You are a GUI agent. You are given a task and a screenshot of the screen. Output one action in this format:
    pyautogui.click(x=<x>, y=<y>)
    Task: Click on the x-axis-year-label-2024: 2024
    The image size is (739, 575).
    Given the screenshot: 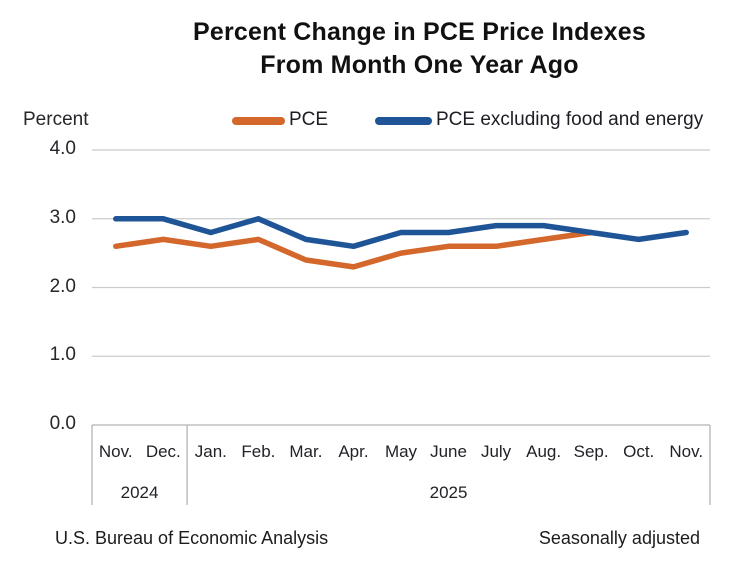 What is the action you would take?
    pyautogui.click(x=139, y=492)
    